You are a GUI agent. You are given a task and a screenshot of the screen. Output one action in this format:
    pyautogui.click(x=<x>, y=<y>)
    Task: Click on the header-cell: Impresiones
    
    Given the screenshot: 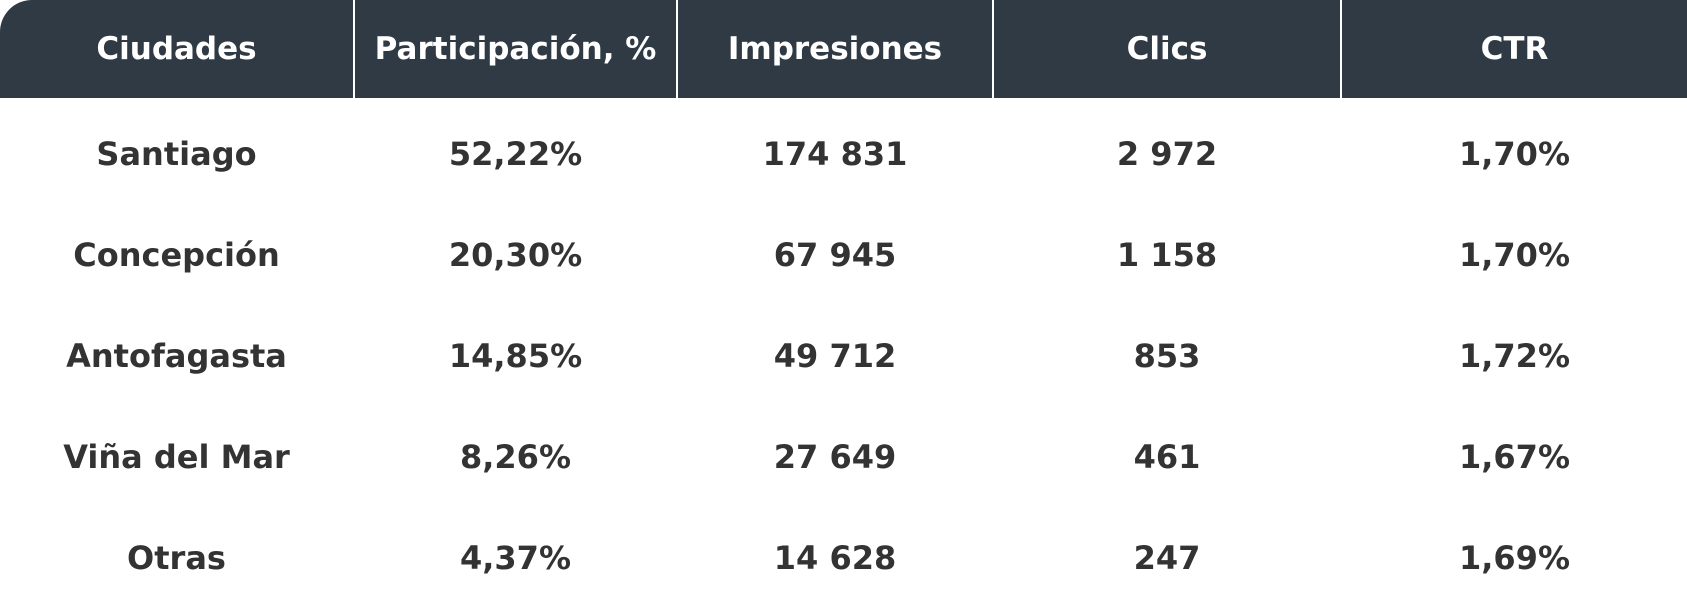 What is the action you would take?
    pyautogui.click(x=835, y=49)
    